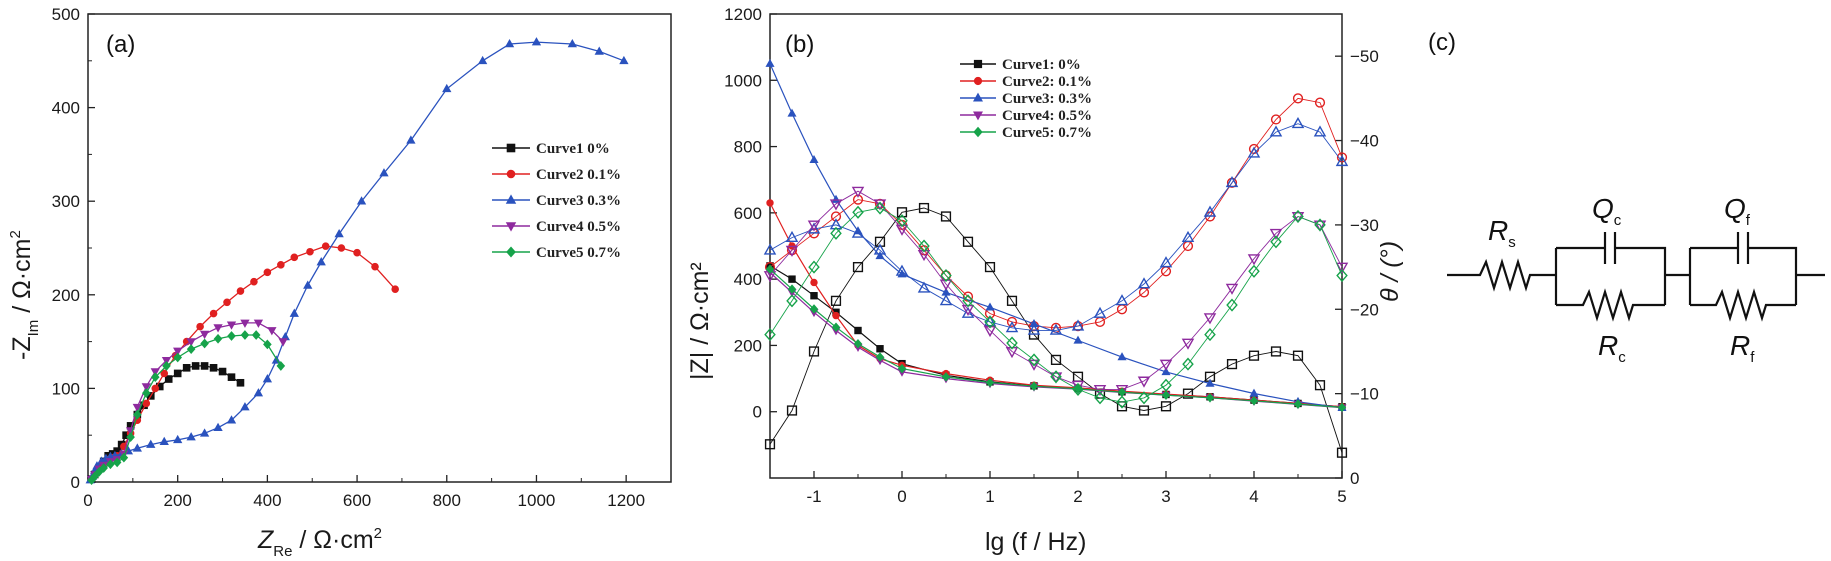 The width and height of the screenshot is (1831, 561). What do you see at coordinates (1773, 275) in the screenshot?
I see `circuit-wire` at bounding box center [1773, 275].